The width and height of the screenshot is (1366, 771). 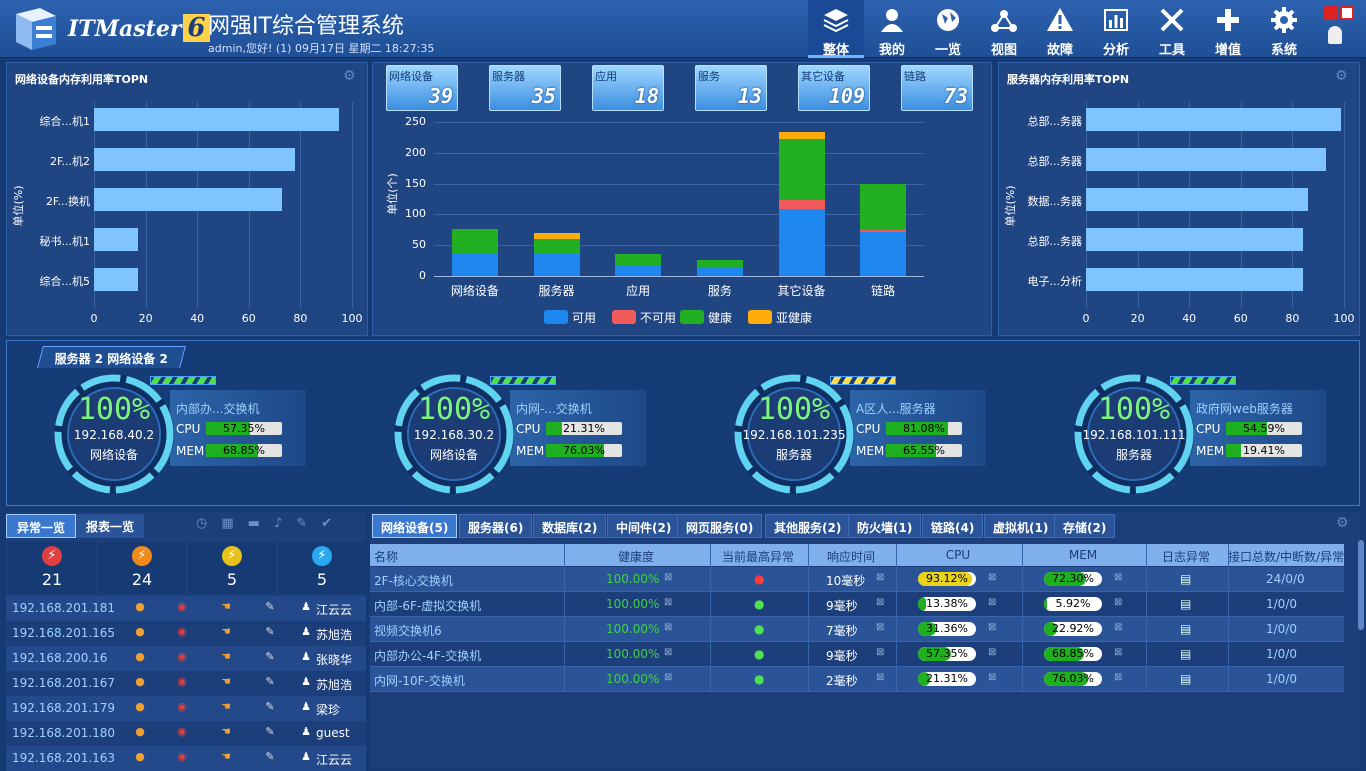 I want to click on device-name: 内部-6F-虚拟交换机, so click(x=428, y=606).